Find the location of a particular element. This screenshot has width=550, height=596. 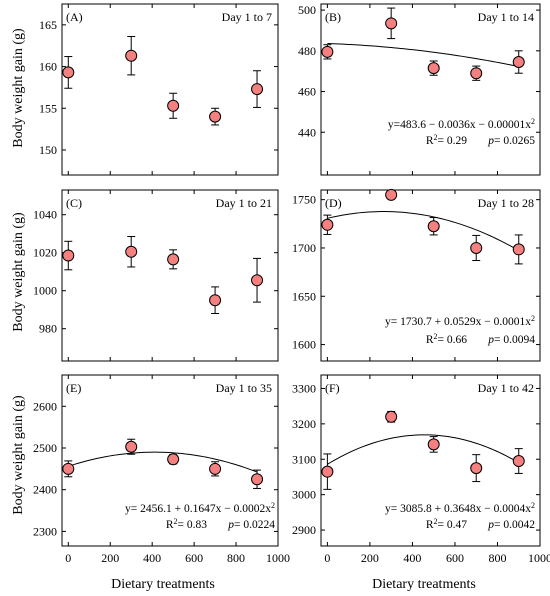

panel-c: (C) Day 1 to 21 980 1000 1020 1040 is located at coordinates (156, 275).